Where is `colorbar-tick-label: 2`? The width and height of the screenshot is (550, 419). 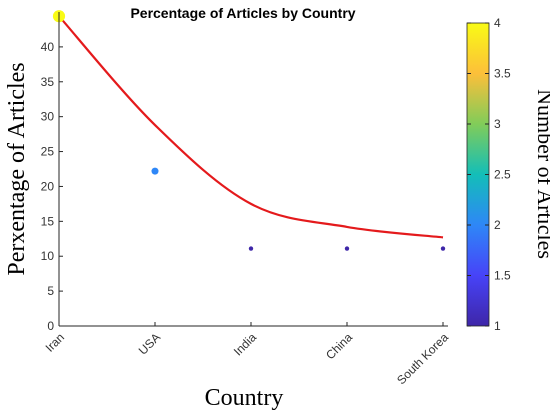 colorbar-tick-label: 2 is located at coordinates (497, 225).